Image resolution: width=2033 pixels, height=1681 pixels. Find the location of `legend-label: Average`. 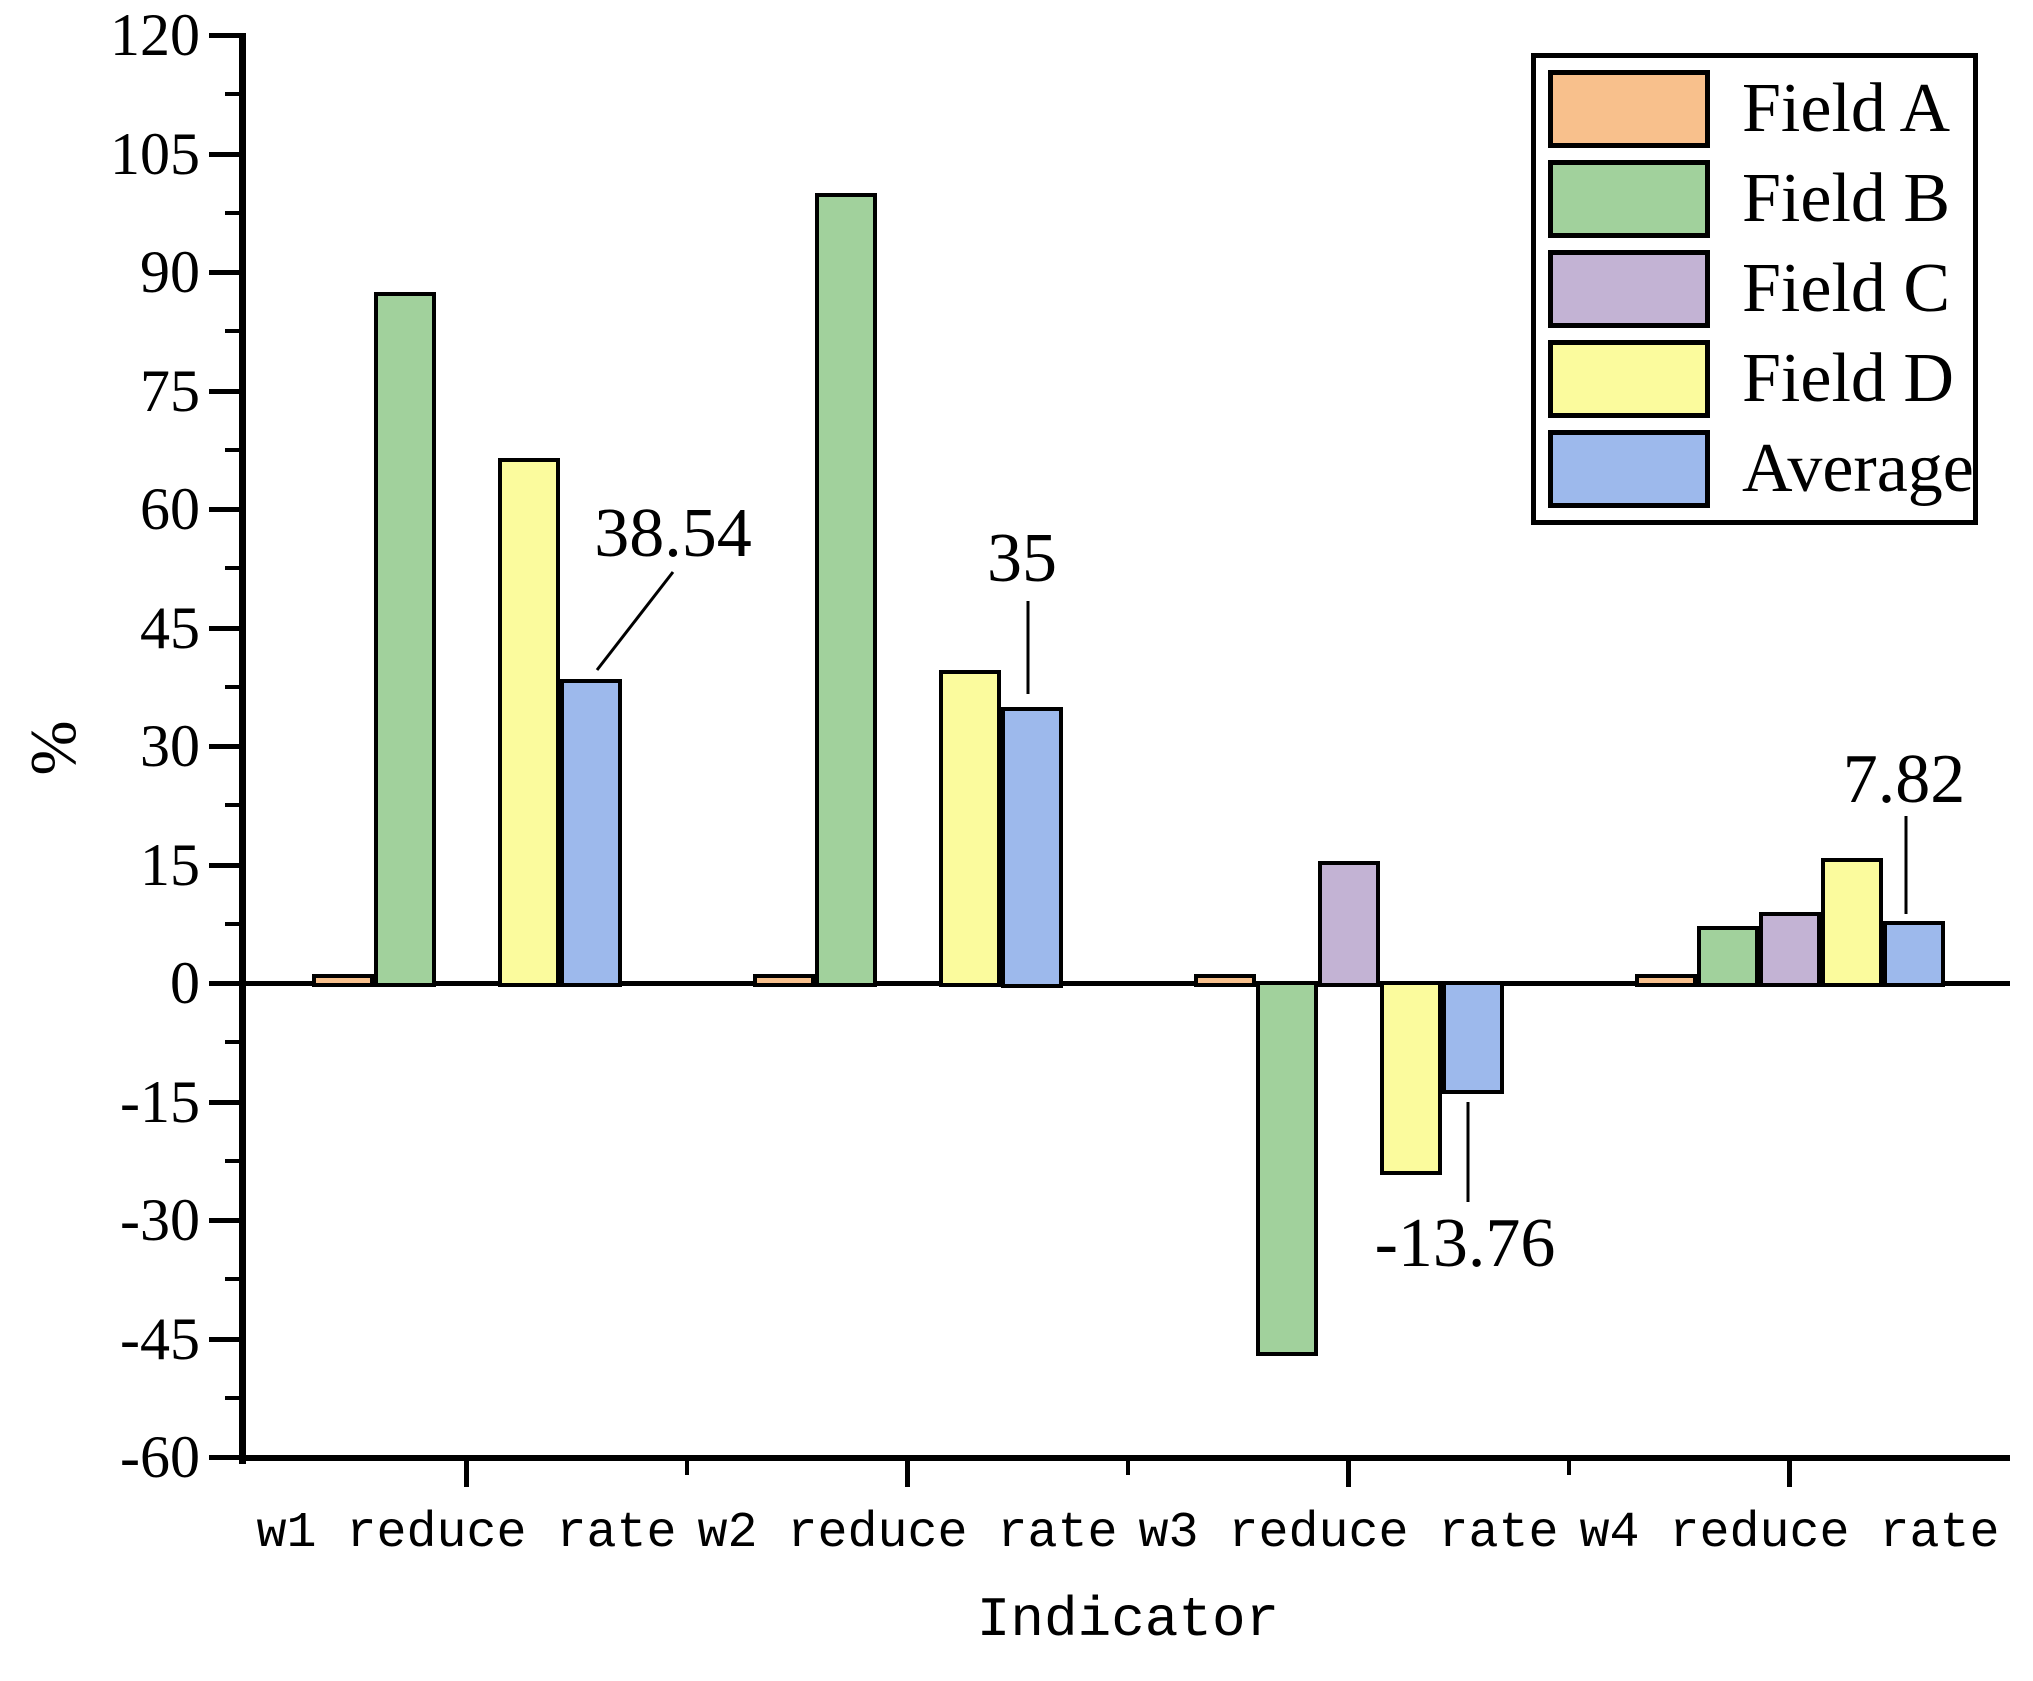

legend-label: Average is located at coordinates (1858, 468).